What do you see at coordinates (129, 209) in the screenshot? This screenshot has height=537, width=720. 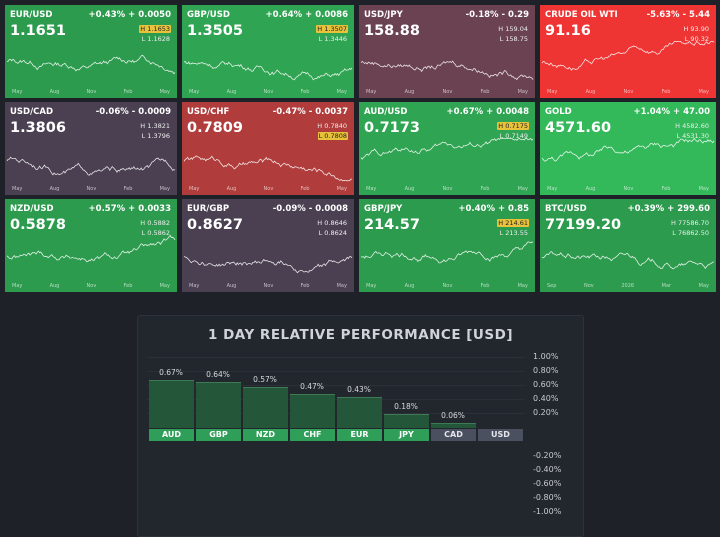 I see `tile-change: +0.57% + 0.0033` at bounding box center [129, 209].